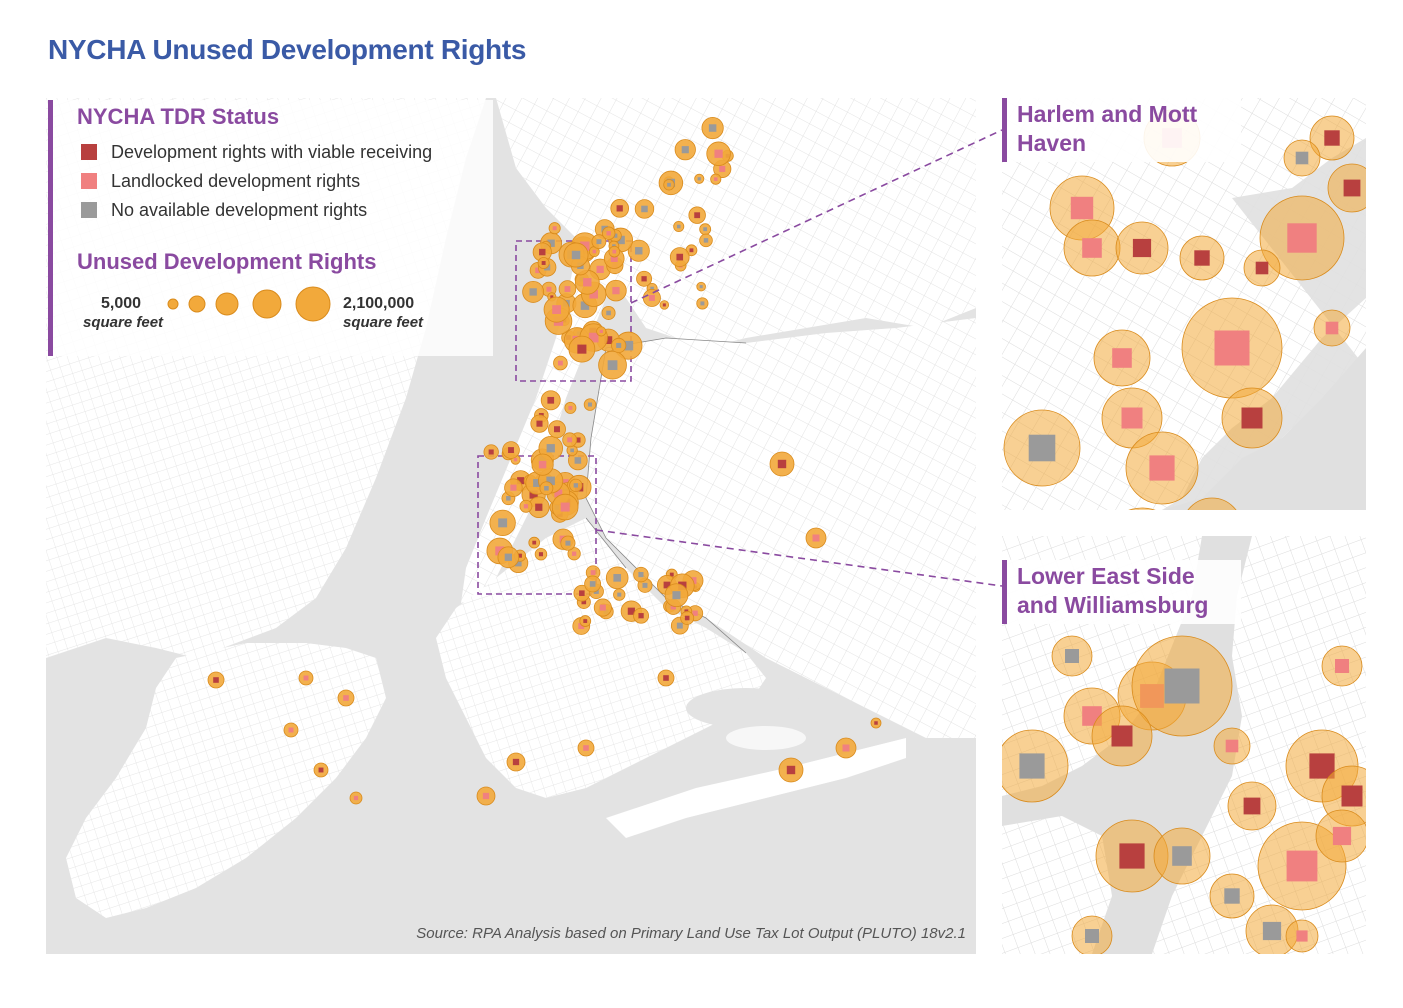 The width and height of the screenshot is (1403, 1008). Describe the element at coordinates (89, 152) in the screenshot. I see `viable-swatch` at that location.